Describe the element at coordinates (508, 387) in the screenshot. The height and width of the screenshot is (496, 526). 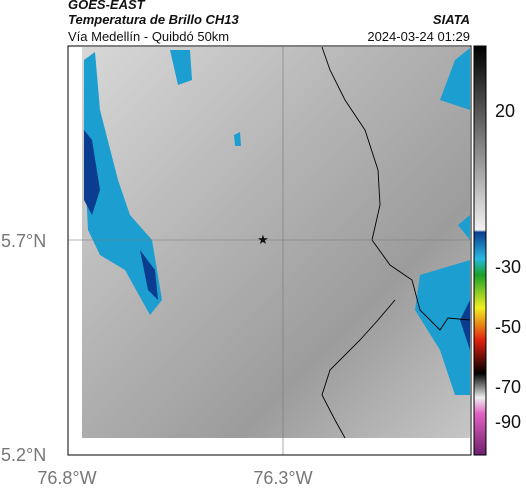
I see `colorbar-label: -70` at that location.